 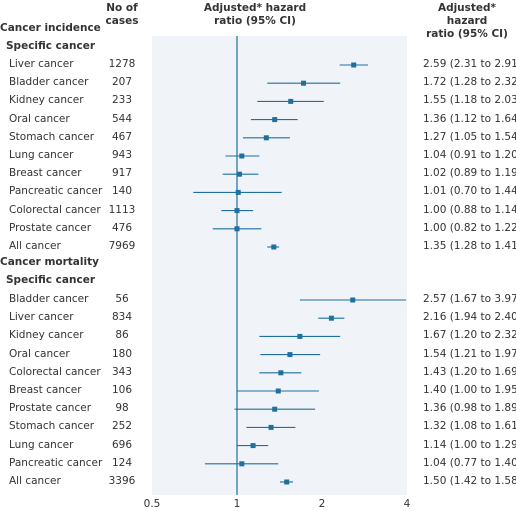 What do you see at coordinates (407, 504) in the screenshot?
I see `x-tick-label: 4` at bounding box center [407, 504].